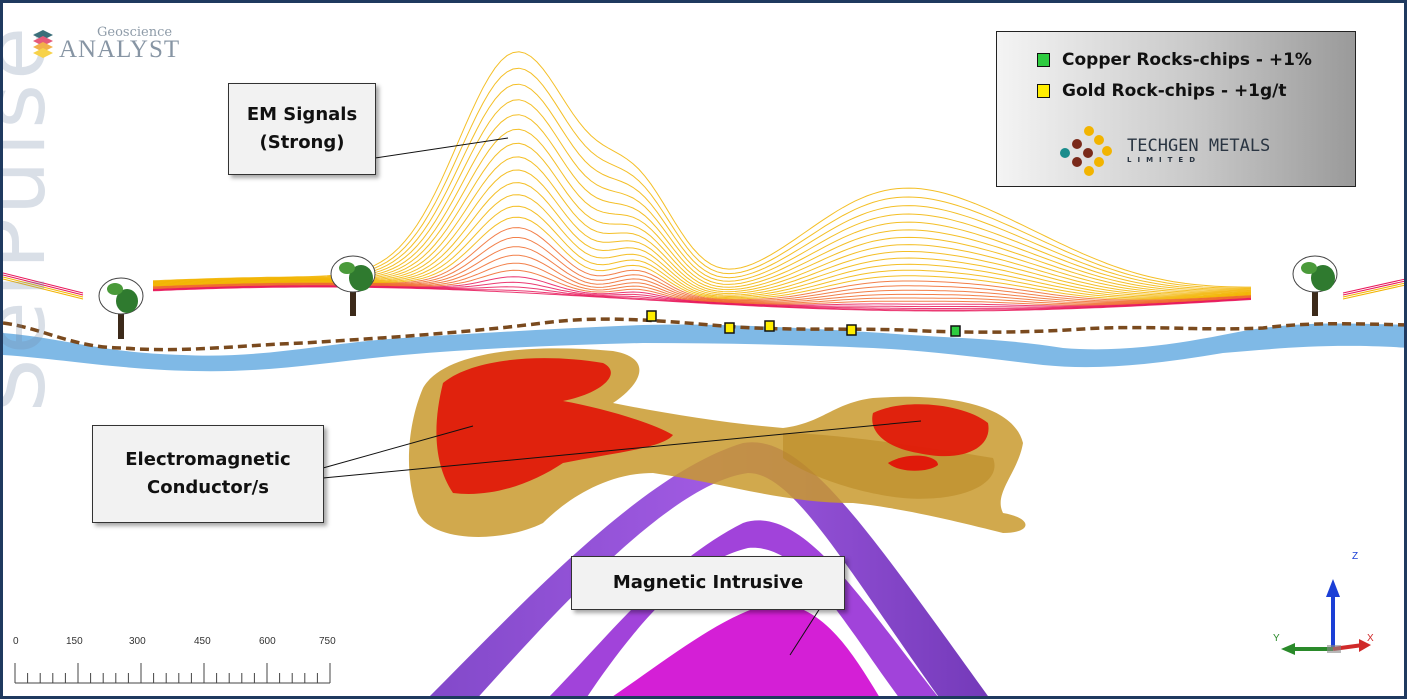 Image resolution: width=1407 pixels, height=699 pixels. What do you see at coordinates (1355, 556) in the screenshot?
I see `axis-label-z: Z` at bounding box center [1355, 556].